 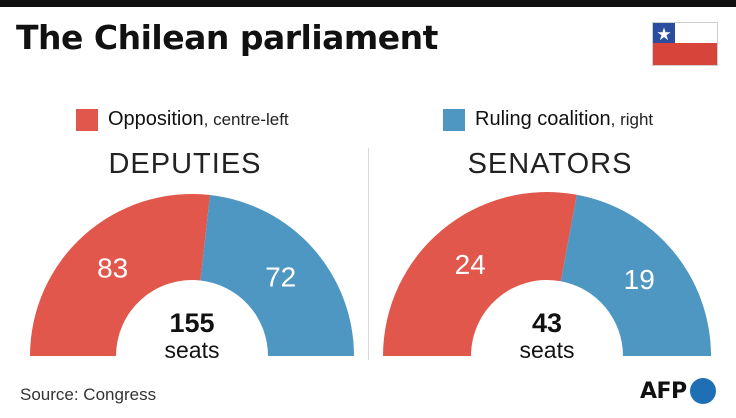 I want to click on senators-total-value: 43, so click(x=547, y=323).